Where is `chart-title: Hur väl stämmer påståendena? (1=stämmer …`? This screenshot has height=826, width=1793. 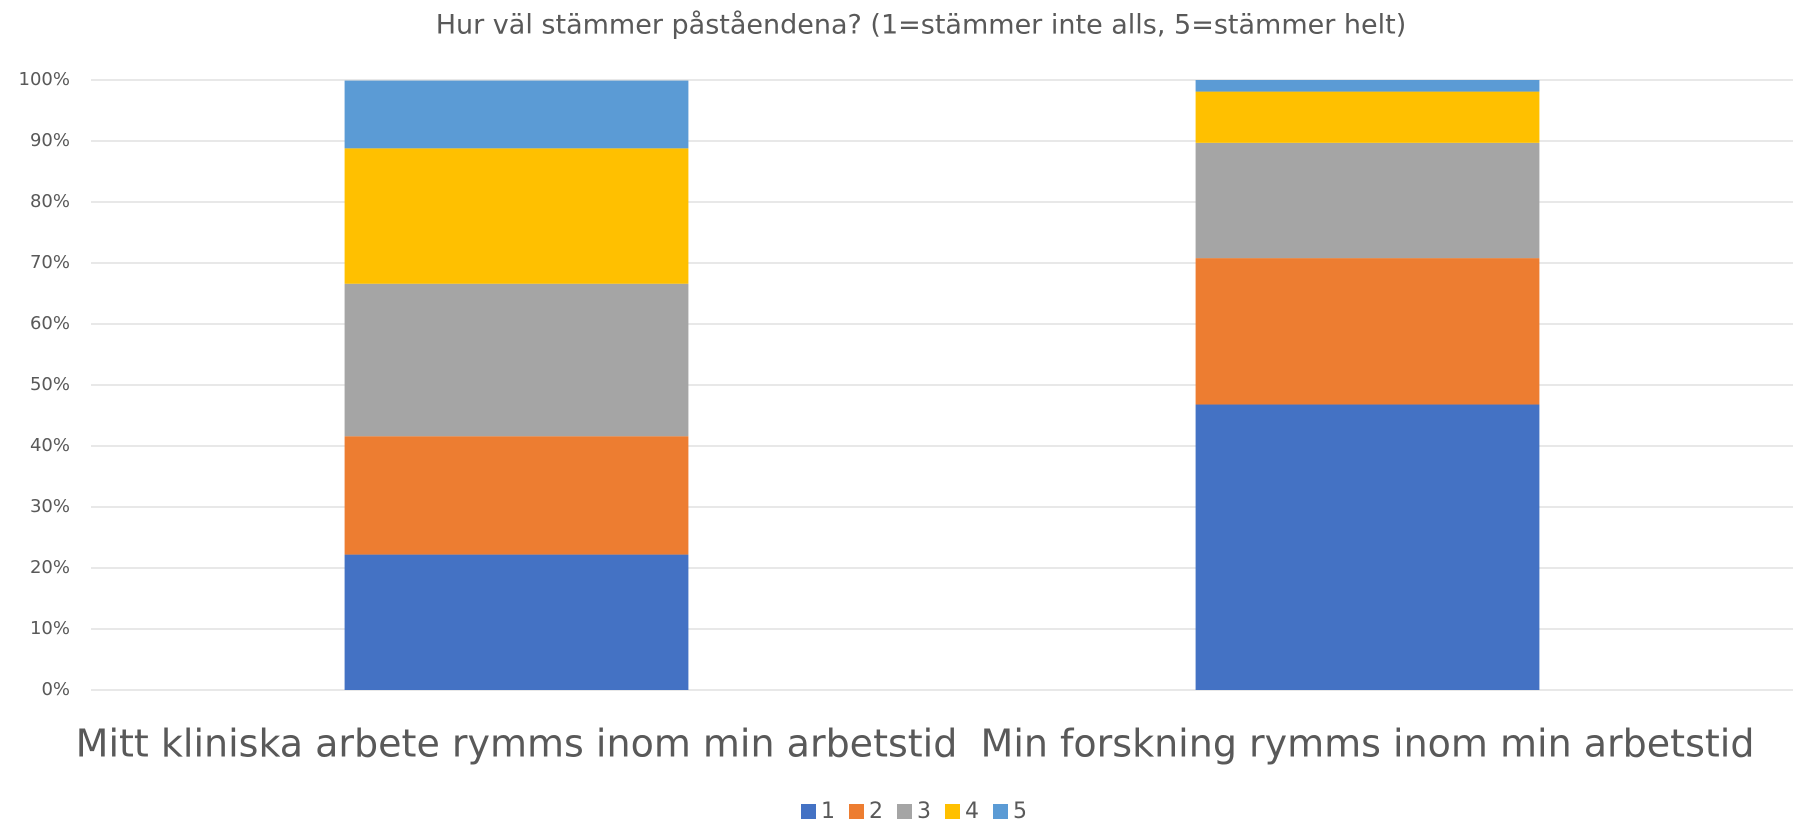 chart-title: Hur väl stämmer påståendena? (1=stämmer … is located at coordinates (921, 25).